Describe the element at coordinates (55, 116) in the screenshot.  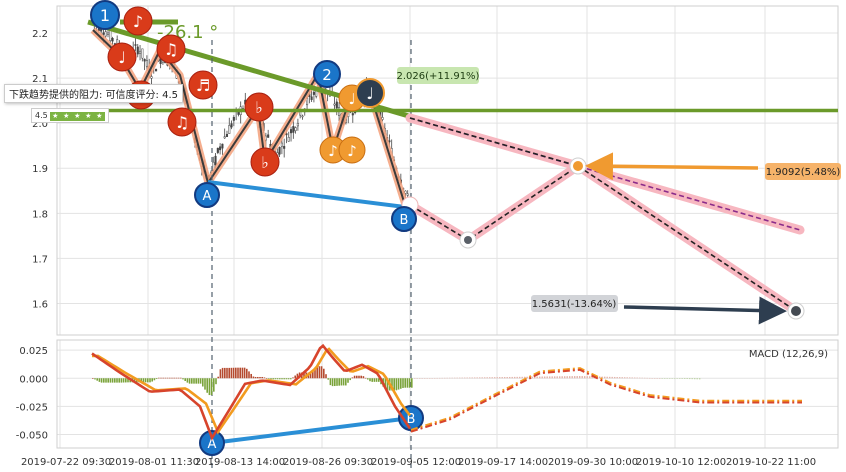
I see `rating-star-icon: ★` at that location.